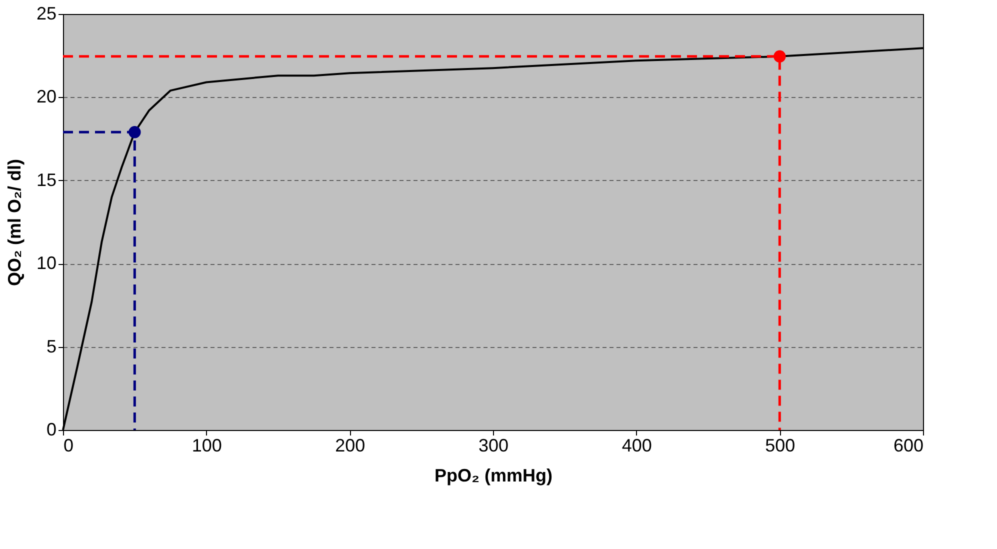 The image size is (997, 549). I want to click on x-axis-title: PpO₂ (mmHg), so click(493, 476).